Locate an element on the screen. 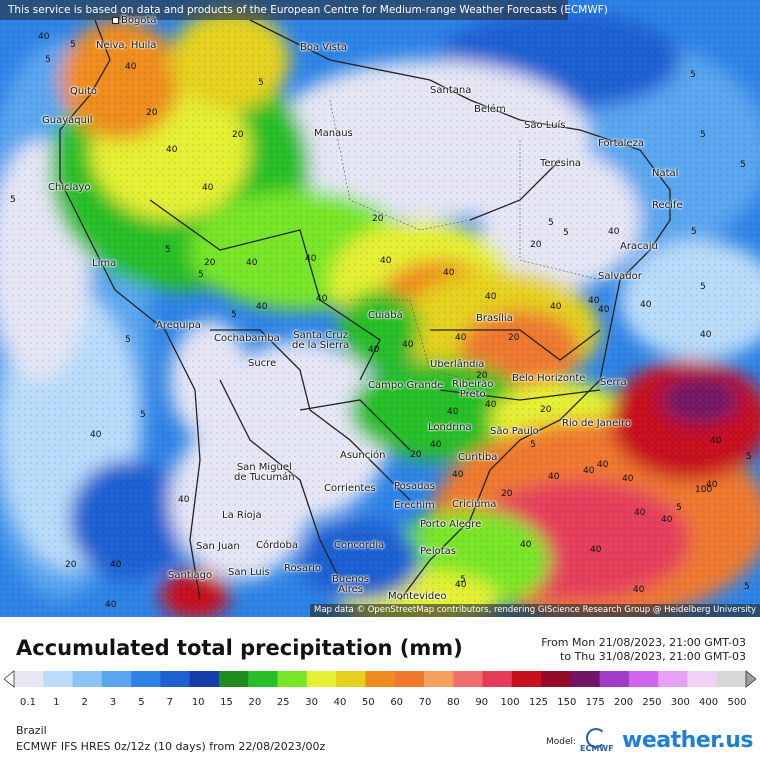 The width and height of the screenshot is (760, 760). scale-tick-label: 500 is located at coordinates (737, 702).